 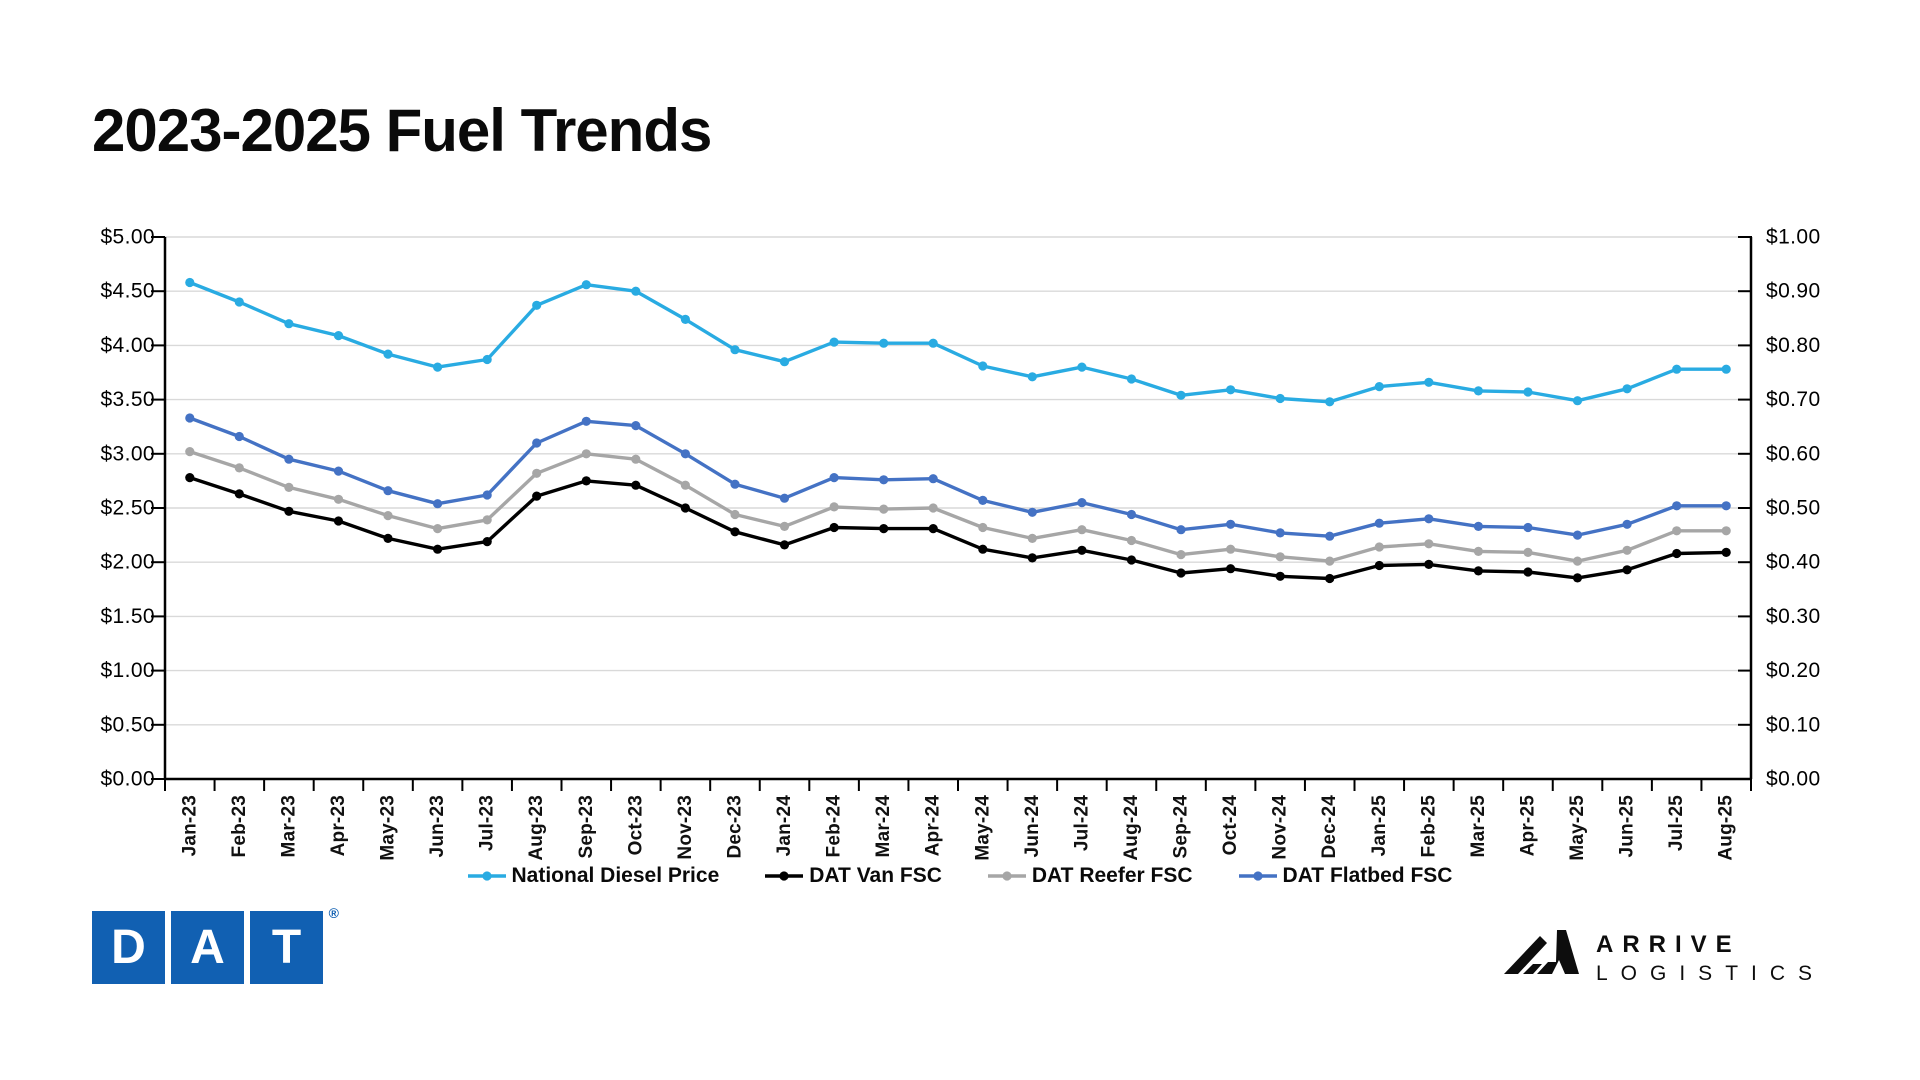 I want to click on x-axis-label: Nov-24, so click(x=1280, y=827).